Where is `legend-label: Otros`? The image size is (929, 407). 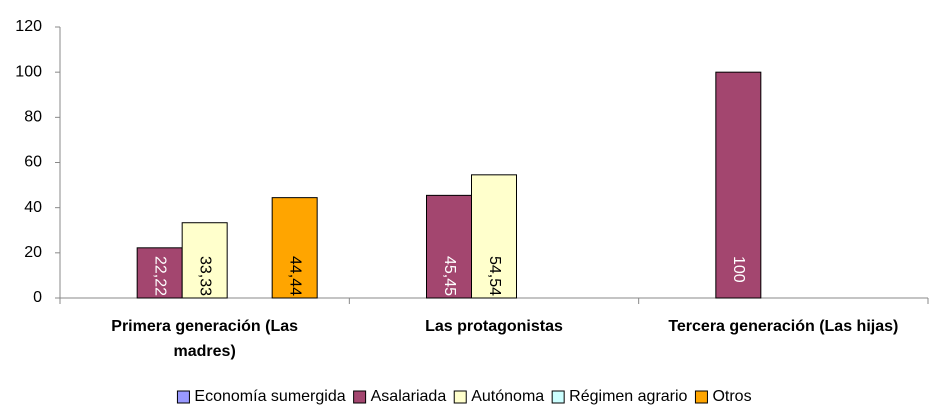 legend-label: Otros is located at coordinates (731, 396).